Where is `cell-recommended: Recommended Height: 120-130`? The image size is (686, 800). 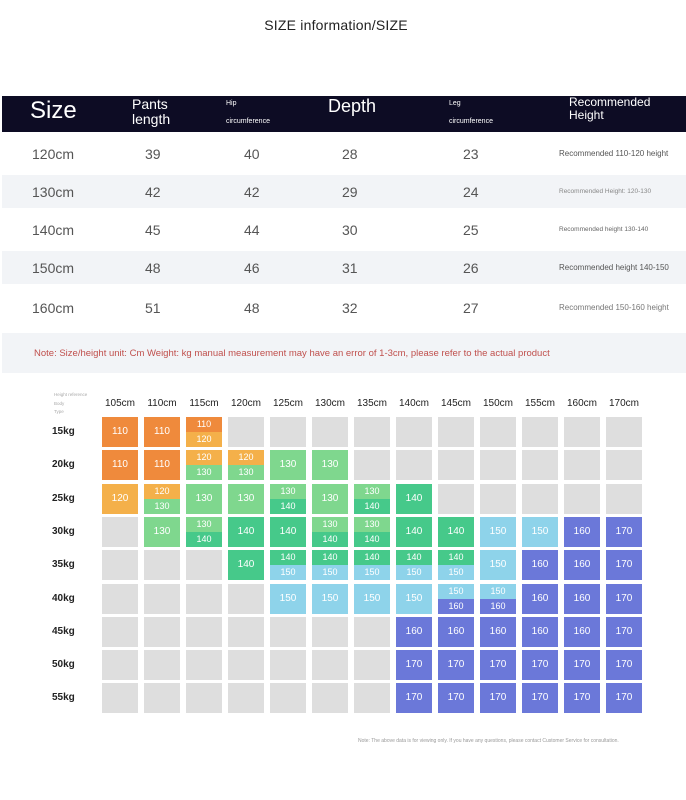 cell-recommended: Recommended Height: 120-130 is located at coordinates (605, 191).